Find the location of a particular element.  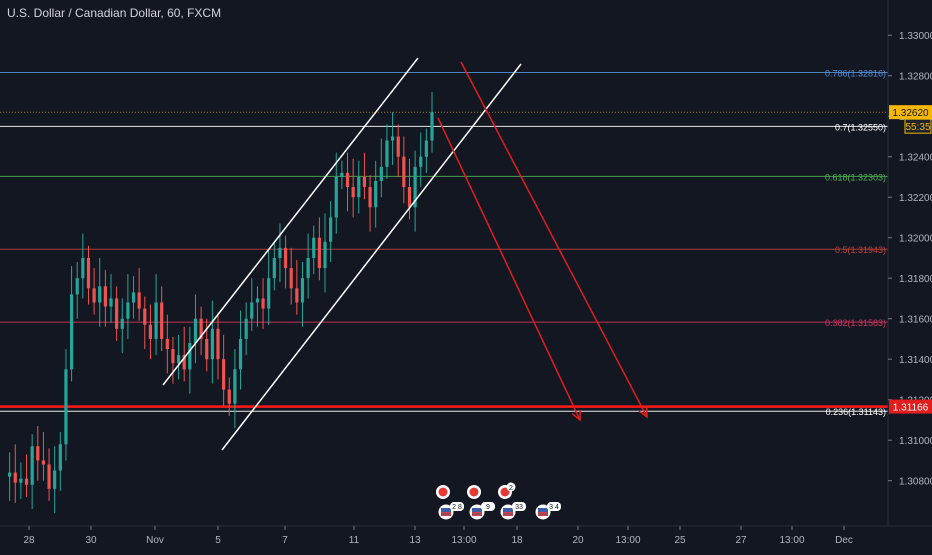

marker-badge-count: 2 is located at coordinates (511, 488).